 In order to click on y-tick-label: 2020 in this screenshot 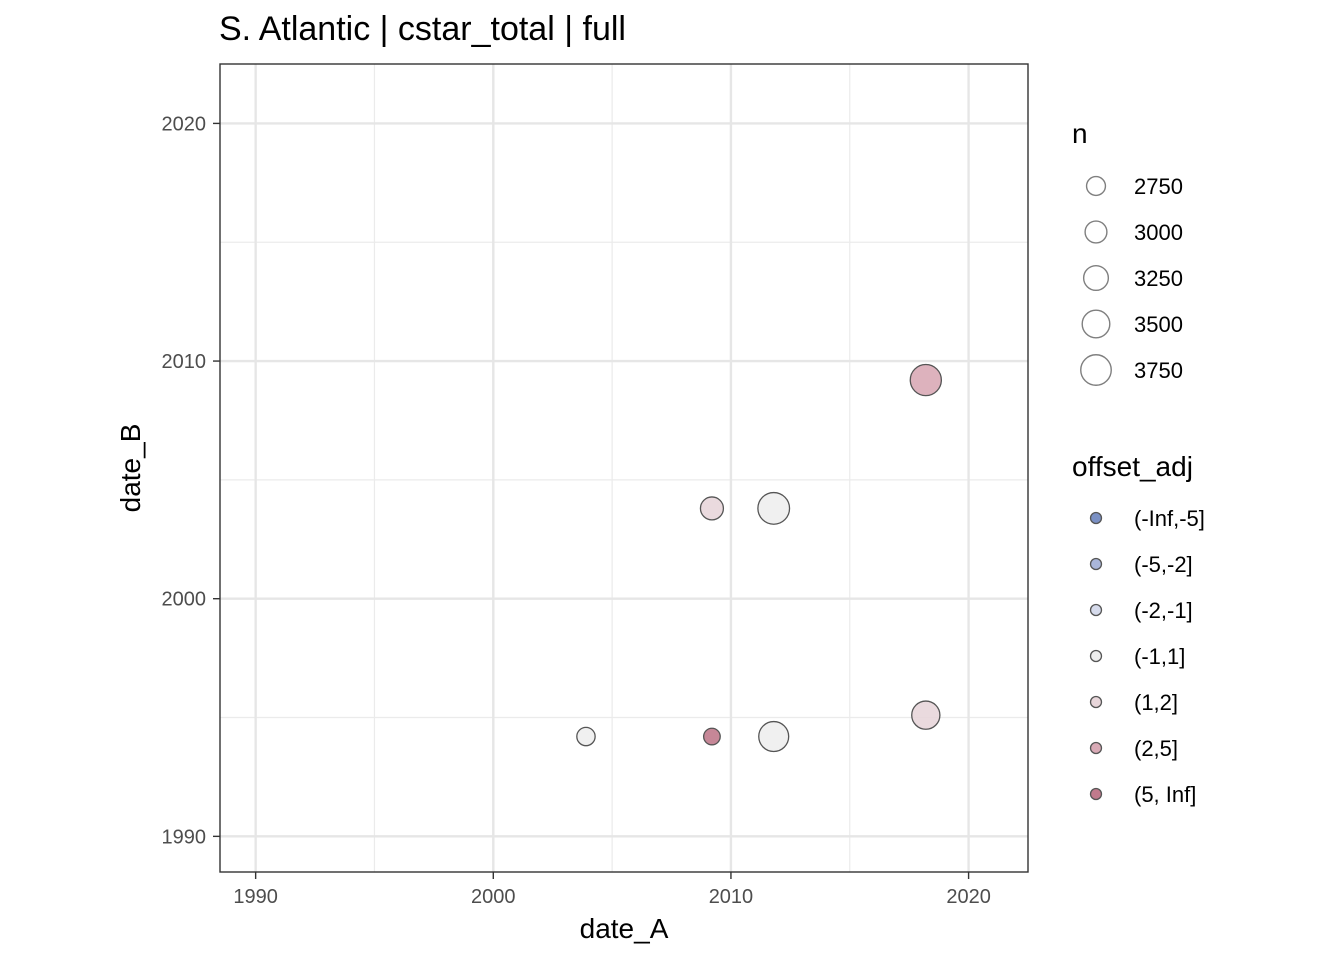, I will do `click(184, 124)`.